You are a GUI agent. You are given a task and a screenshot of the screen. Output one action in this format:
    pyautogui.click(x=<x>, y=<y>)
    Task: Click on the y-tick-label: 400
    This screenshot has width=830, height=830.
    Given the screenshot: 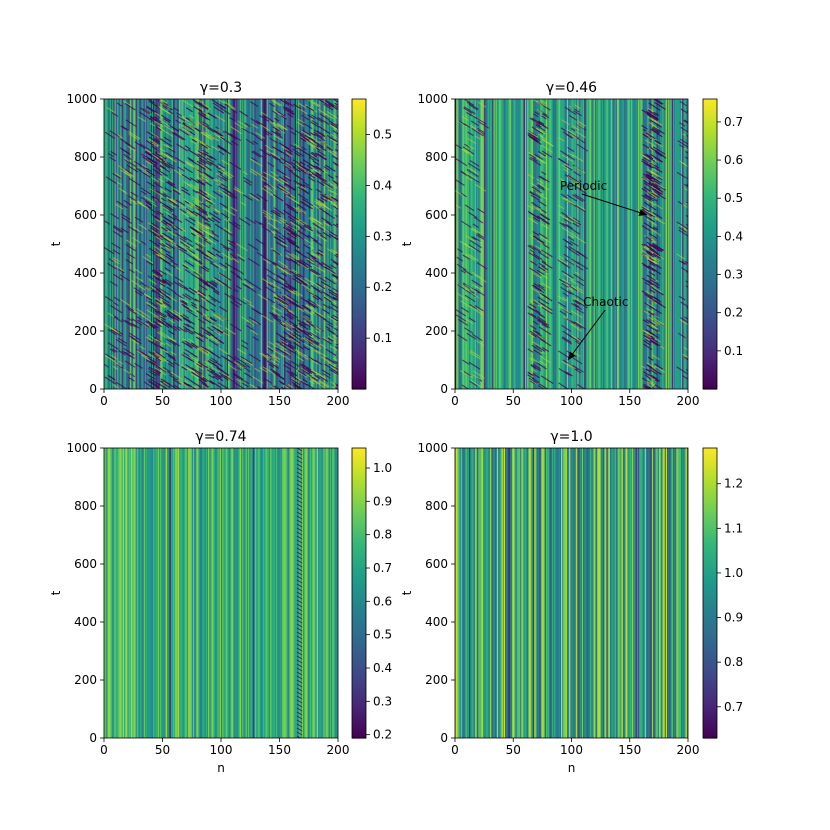 What is the action you would take?
    pyautogui.click(x=436, y=273)
    